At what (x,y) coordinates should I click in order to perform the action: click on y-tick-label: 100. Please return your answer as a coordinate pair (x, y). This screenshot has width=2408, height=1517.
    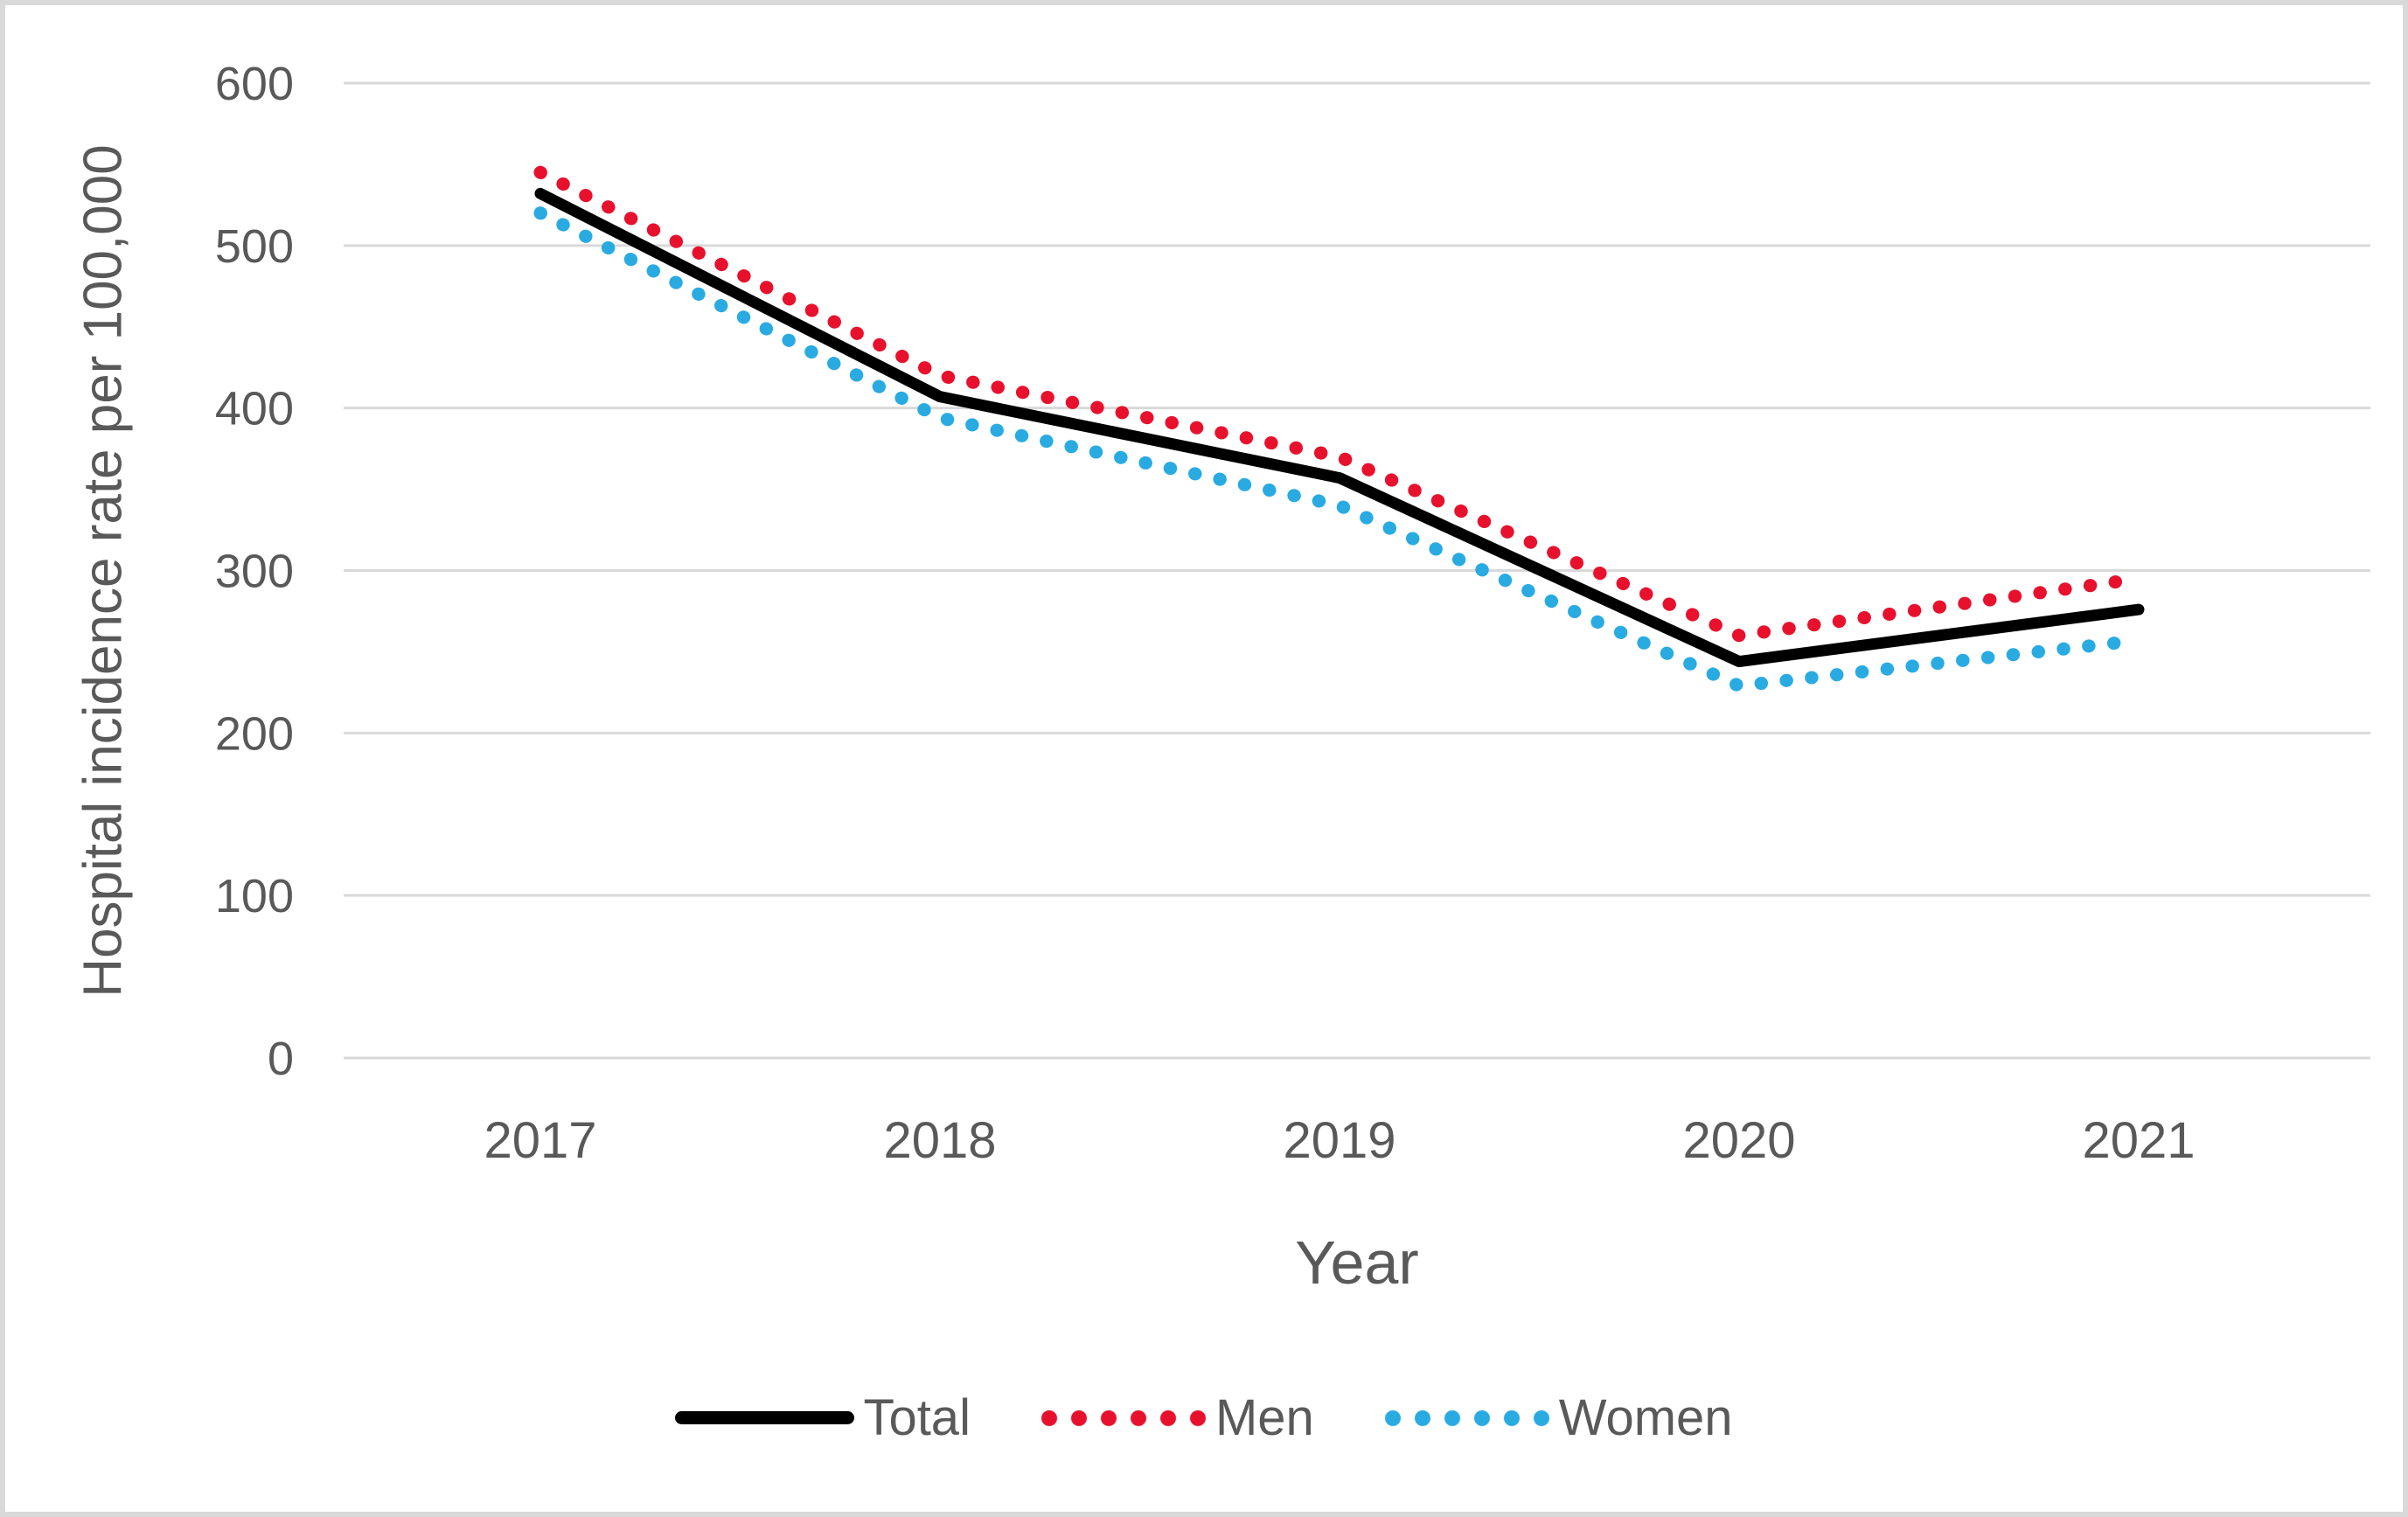
    Looking at the image, I should click on (254, 896).